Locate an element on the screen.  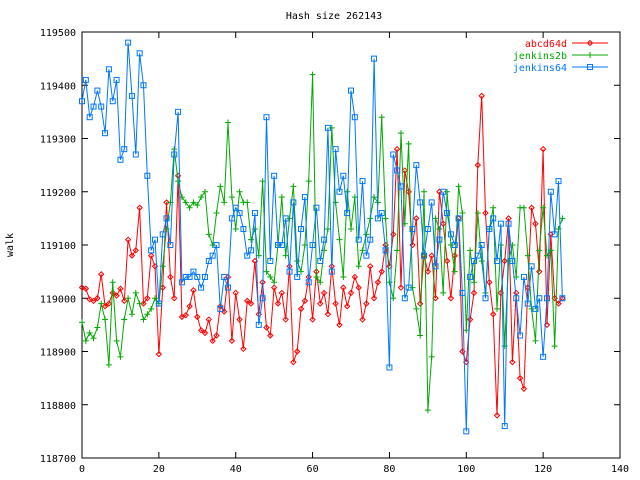
x-tick-label: 140 is located at coordinates (620, 469).